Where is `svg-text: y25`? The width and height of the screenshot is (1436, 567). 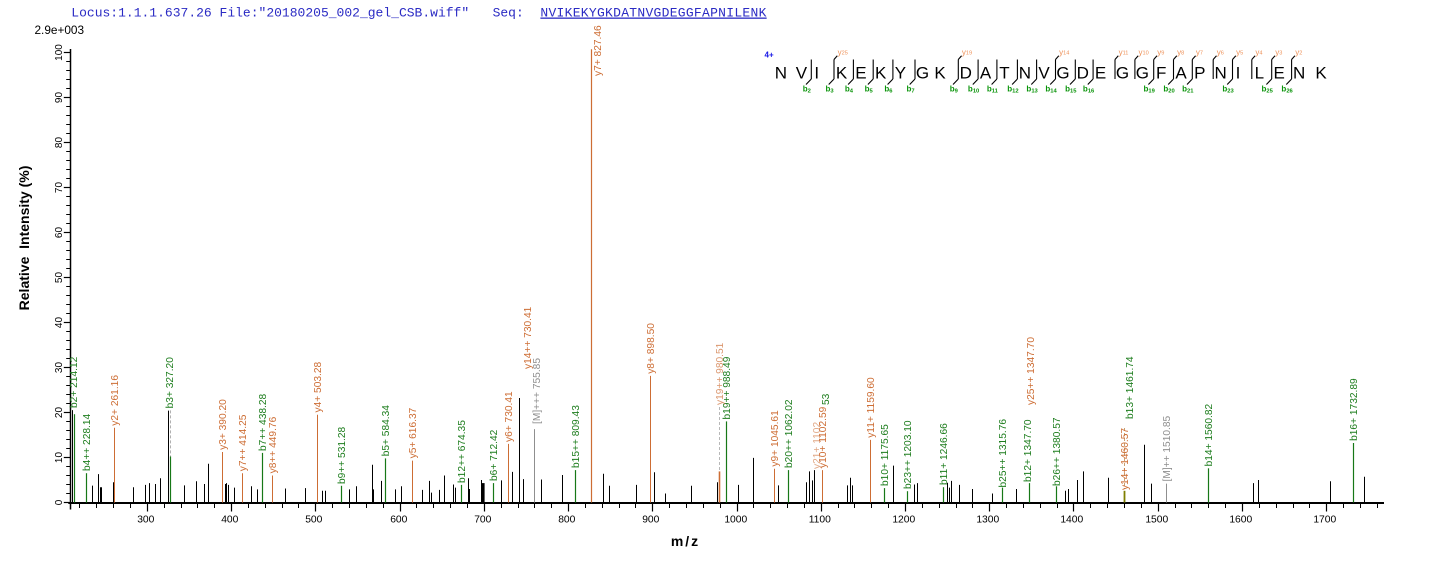
svg-text: y25 is located at coordinates (843, 52).